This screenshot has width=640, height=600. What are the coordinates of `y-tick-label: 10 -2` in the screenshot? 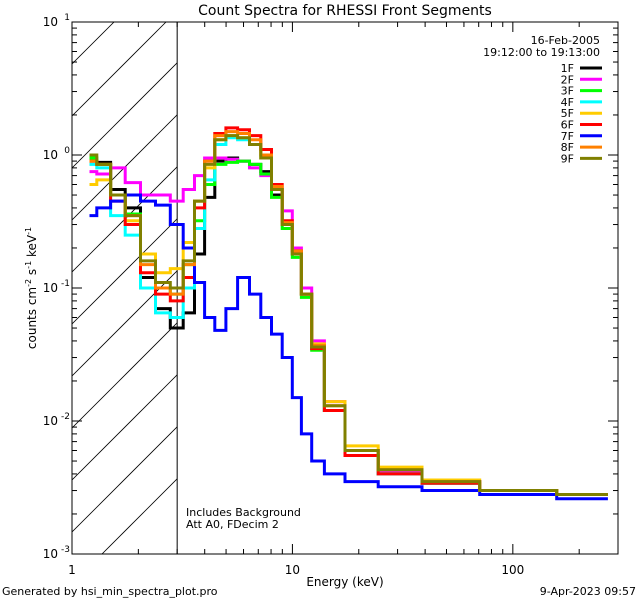 It's located at (56, 420).